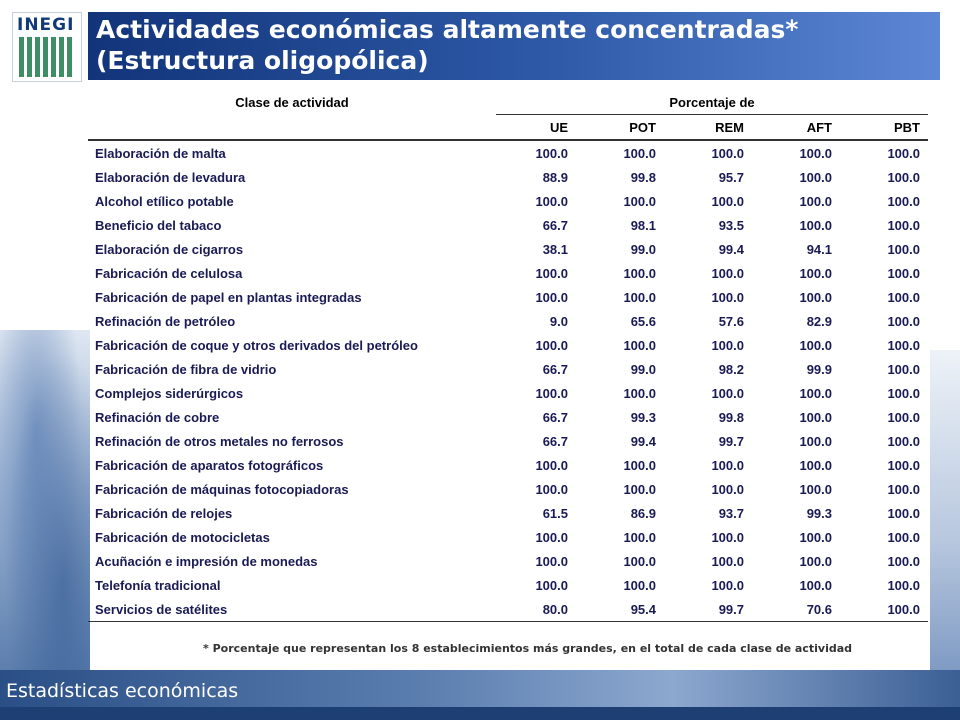  What do you see at coordinates (164, 513) in the screenshot?
I see `activity-name: Fabricación de relojes` at bounding box center [164, 513].